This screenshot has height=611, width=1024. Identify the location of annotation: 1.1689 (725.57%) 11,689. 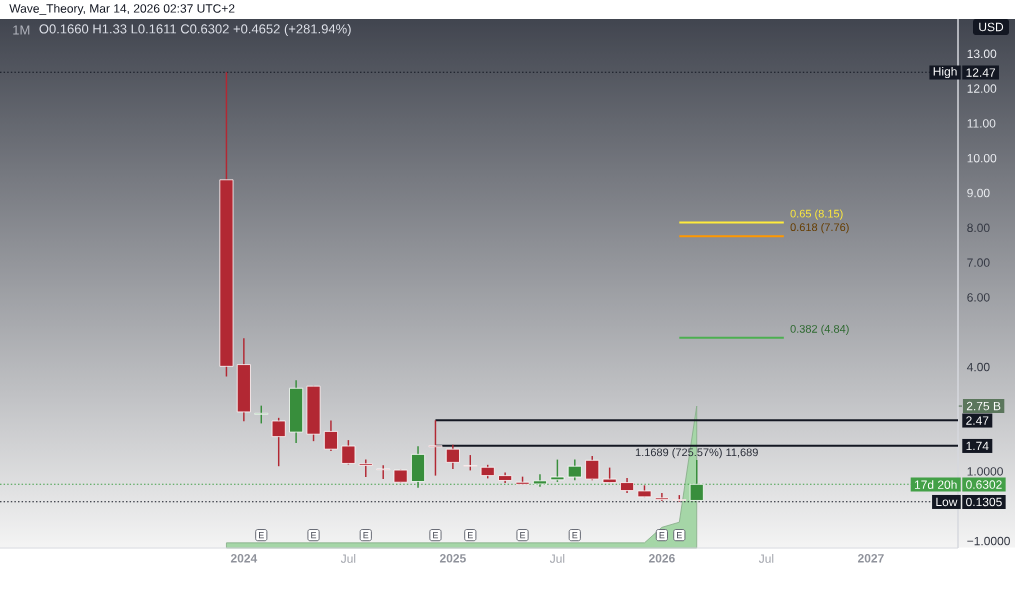
(696, 453).